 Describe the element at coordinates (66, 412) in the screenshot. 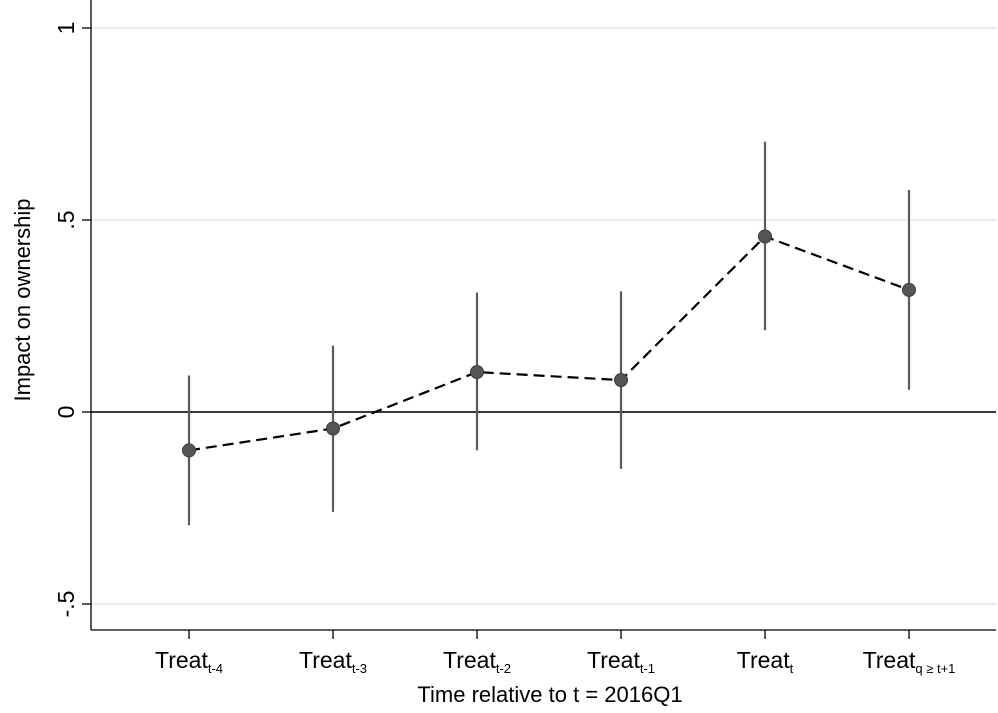

I see `y-tick-label: 0` at that location.